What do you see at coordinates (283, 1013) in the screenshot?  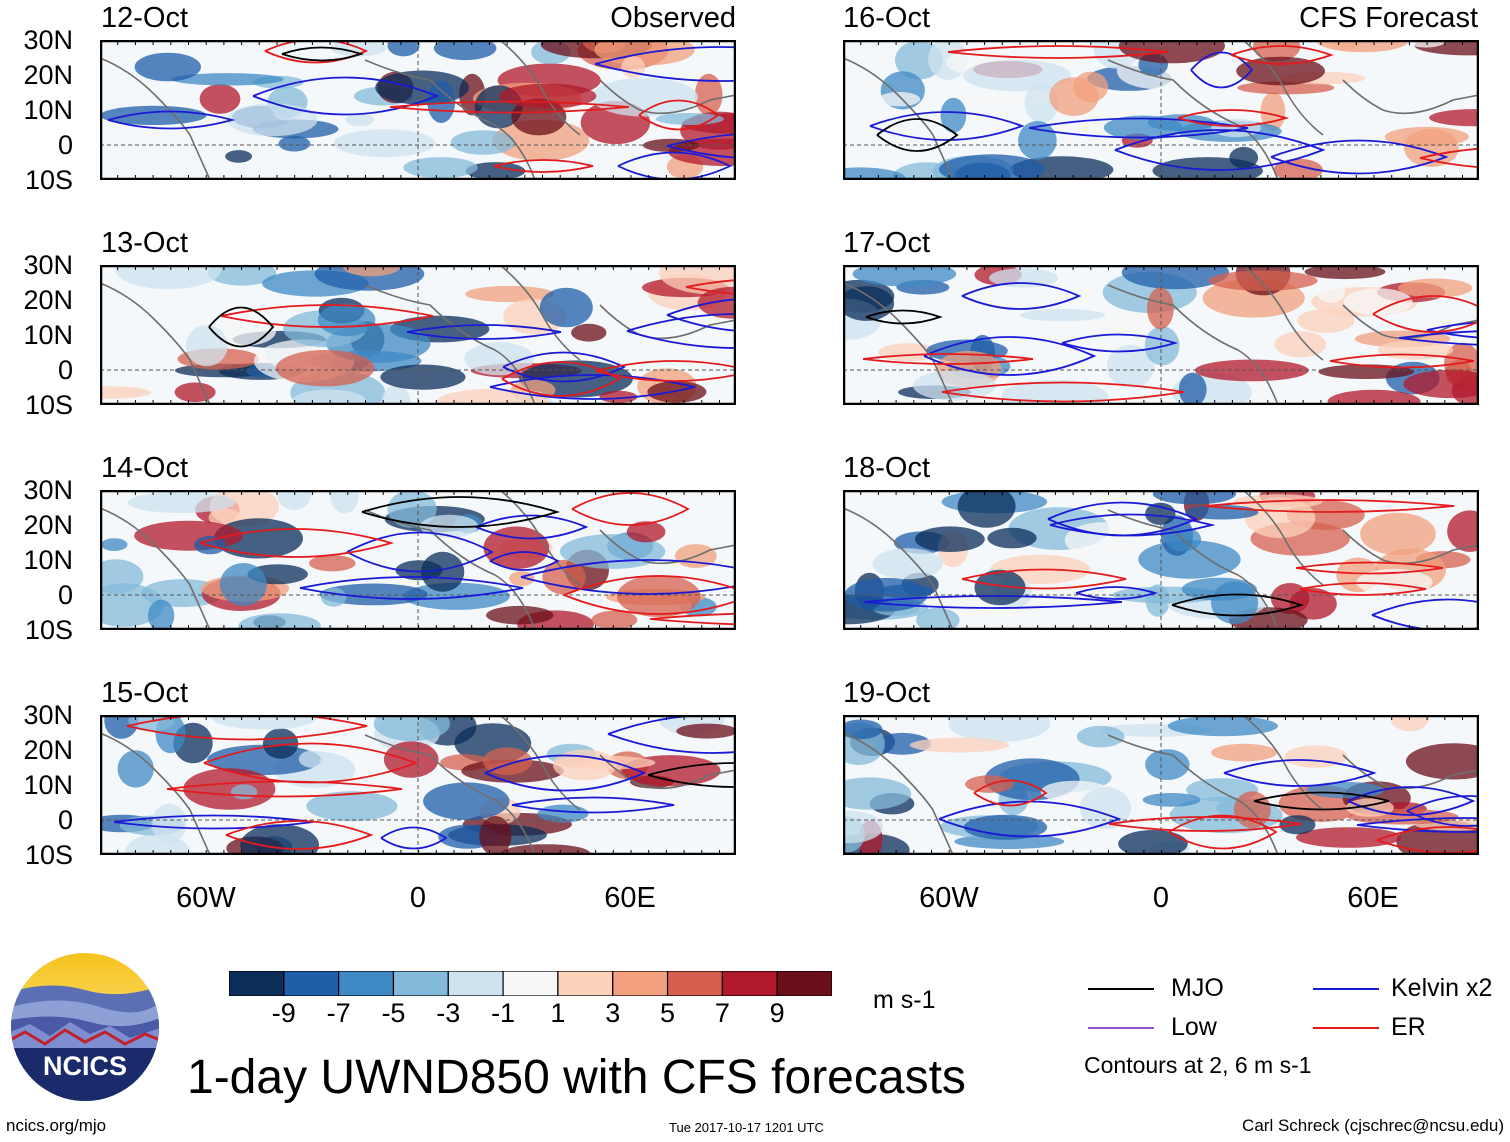 I see `colorbar-tick-label: -9` at bounding box center [283, 1013].